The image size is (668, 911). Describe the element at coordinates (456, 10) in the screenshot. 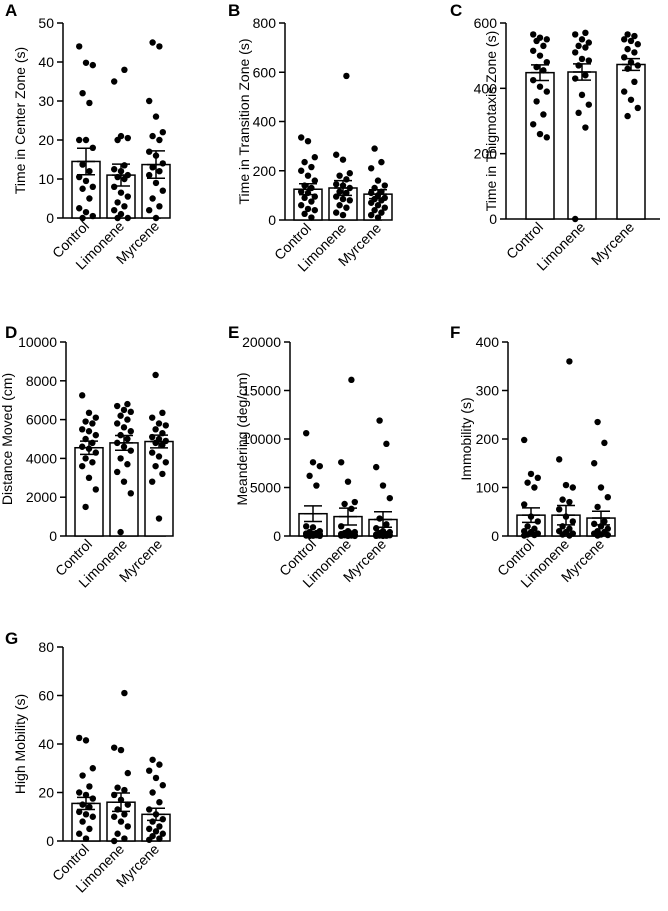

I see `panel-label: C` at that location.